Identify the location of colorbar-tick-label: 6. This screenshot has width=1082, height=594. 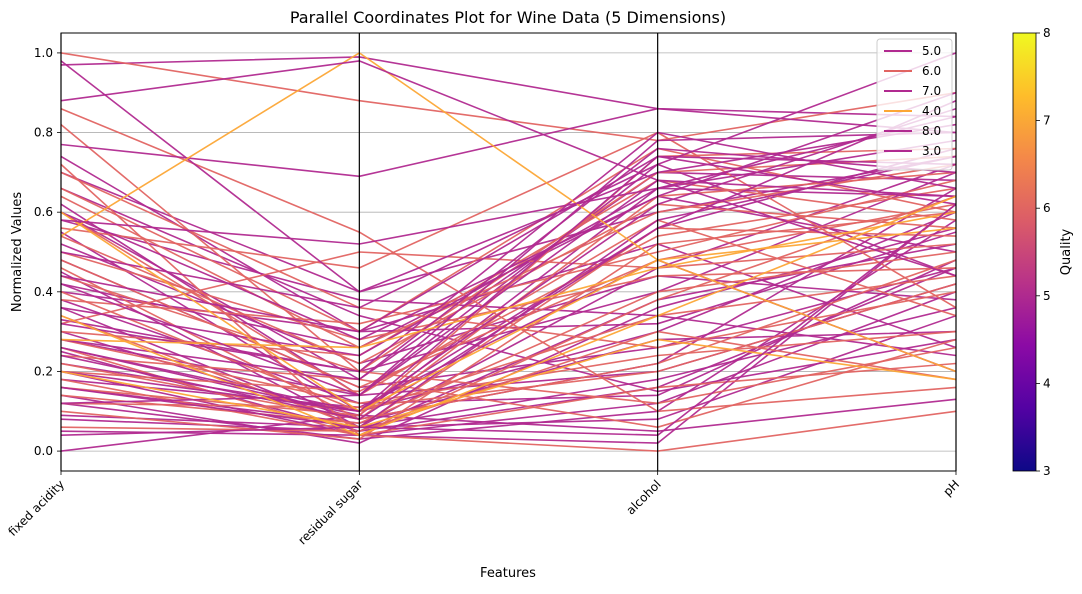
(1047, 208).